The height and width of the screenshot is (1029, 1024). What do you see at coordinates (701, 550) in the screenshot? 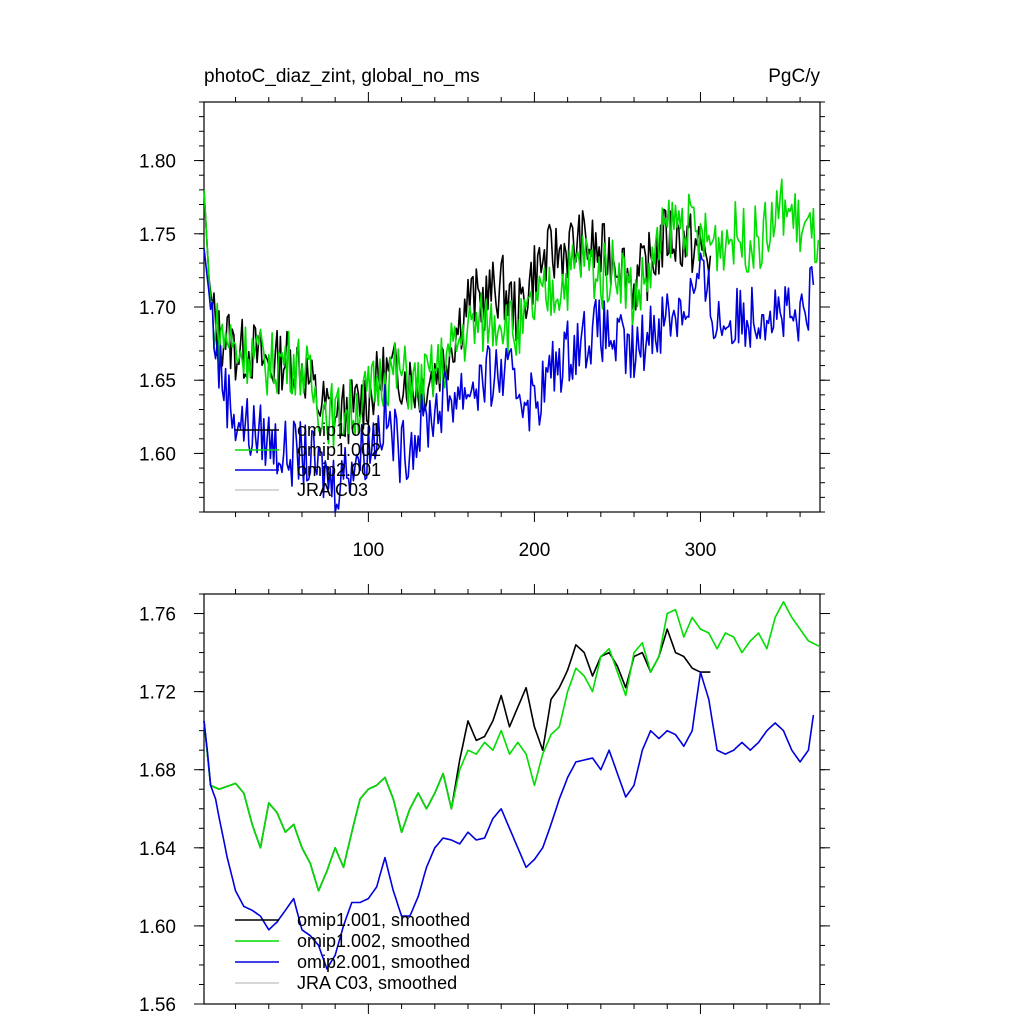
I see `top-xtick-label: 300` at bounding box center [701, 550].